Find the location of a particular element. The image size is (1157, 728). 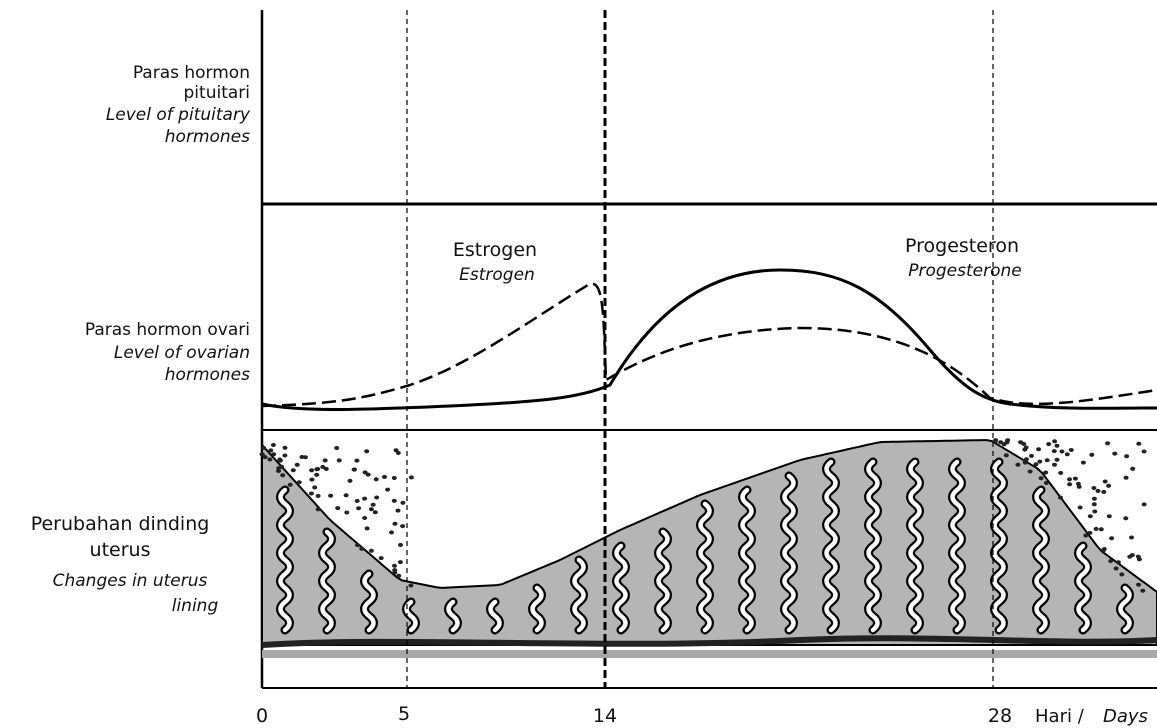

row-label: Perubahan dinding is located at coordinates (120, 524).